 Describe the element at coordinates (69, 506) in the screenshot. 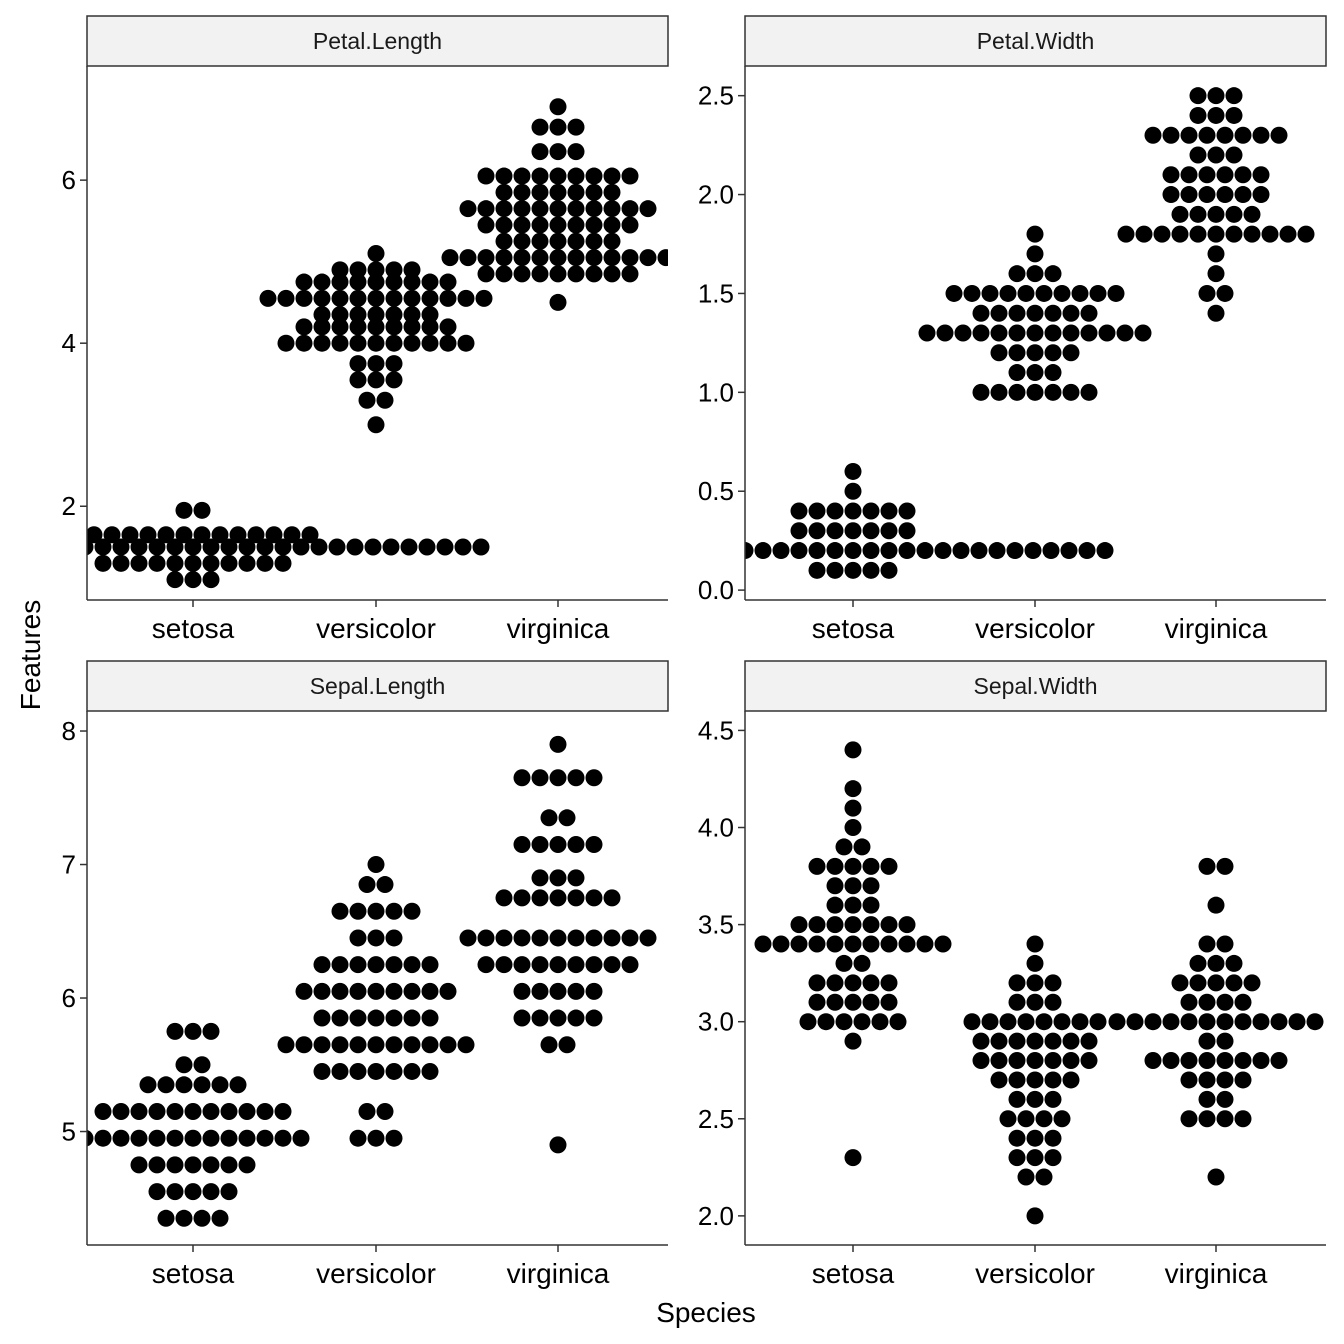

I see `y-tick-label: 2` at that location.